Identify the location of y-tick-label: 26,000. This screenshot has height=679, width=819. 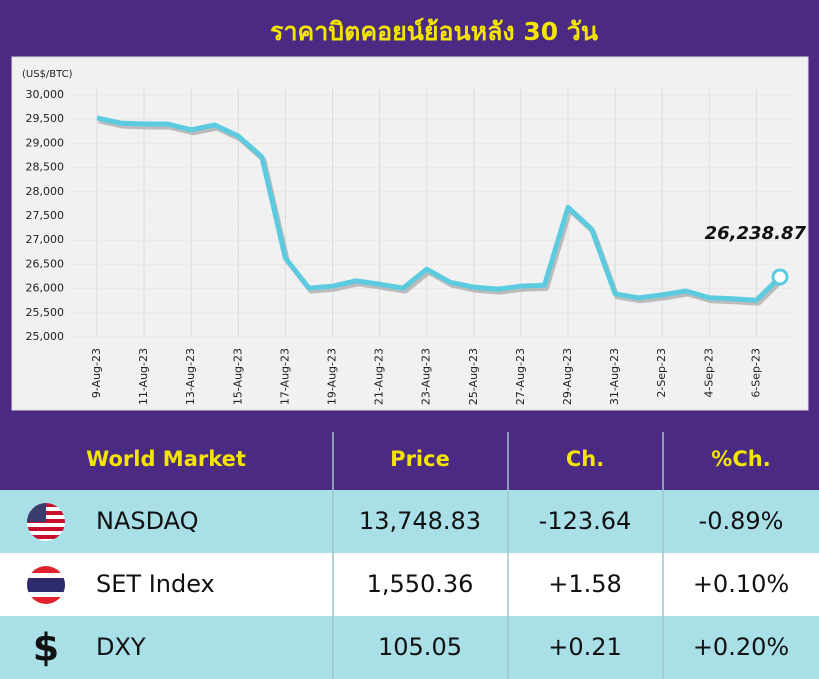
(45, 288).